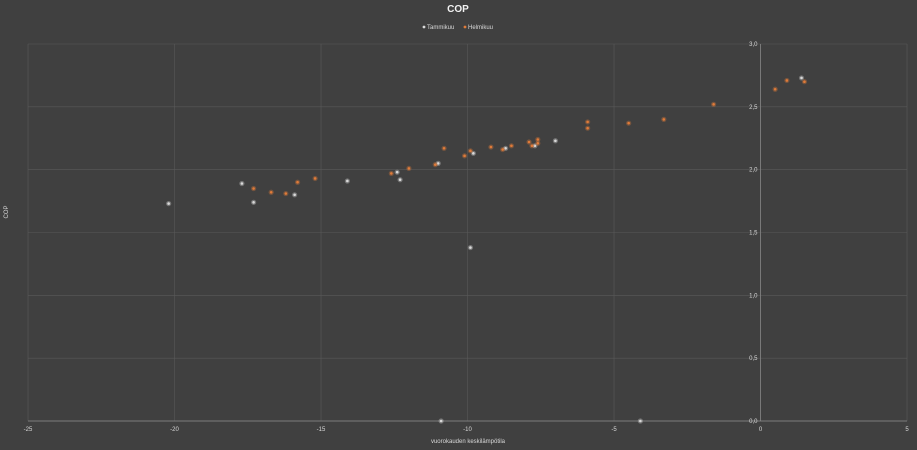  Describe the element at coordinates (753, 171) in the screenshot. I see `y-tick-label: 2,0` at that location.